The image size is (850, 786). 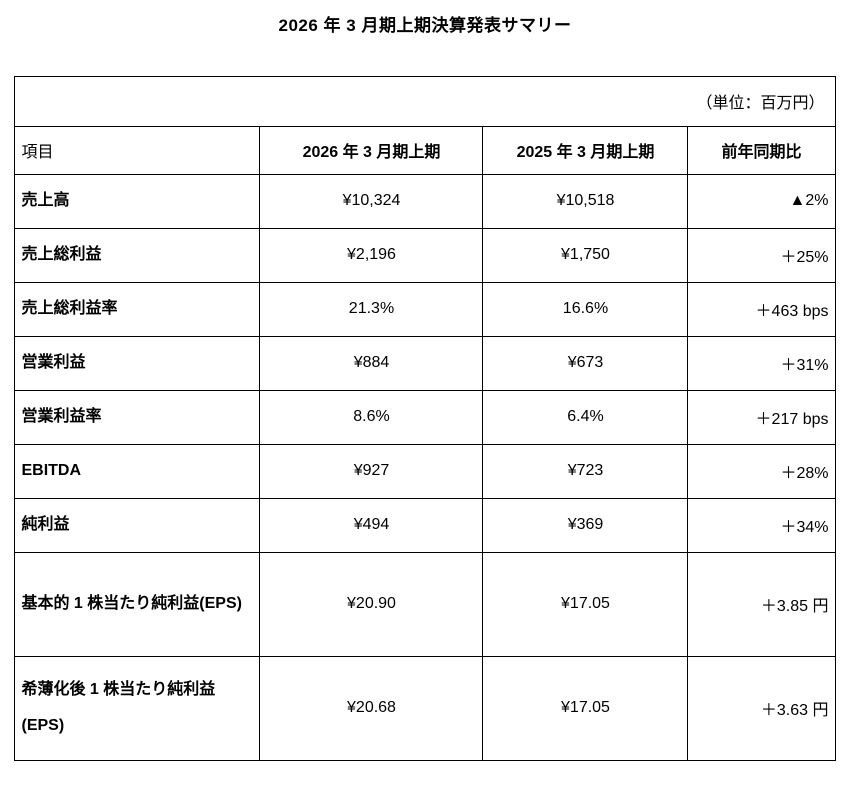 I want to click on value-fy2025: 16.6%, so click(x=585, y=309).